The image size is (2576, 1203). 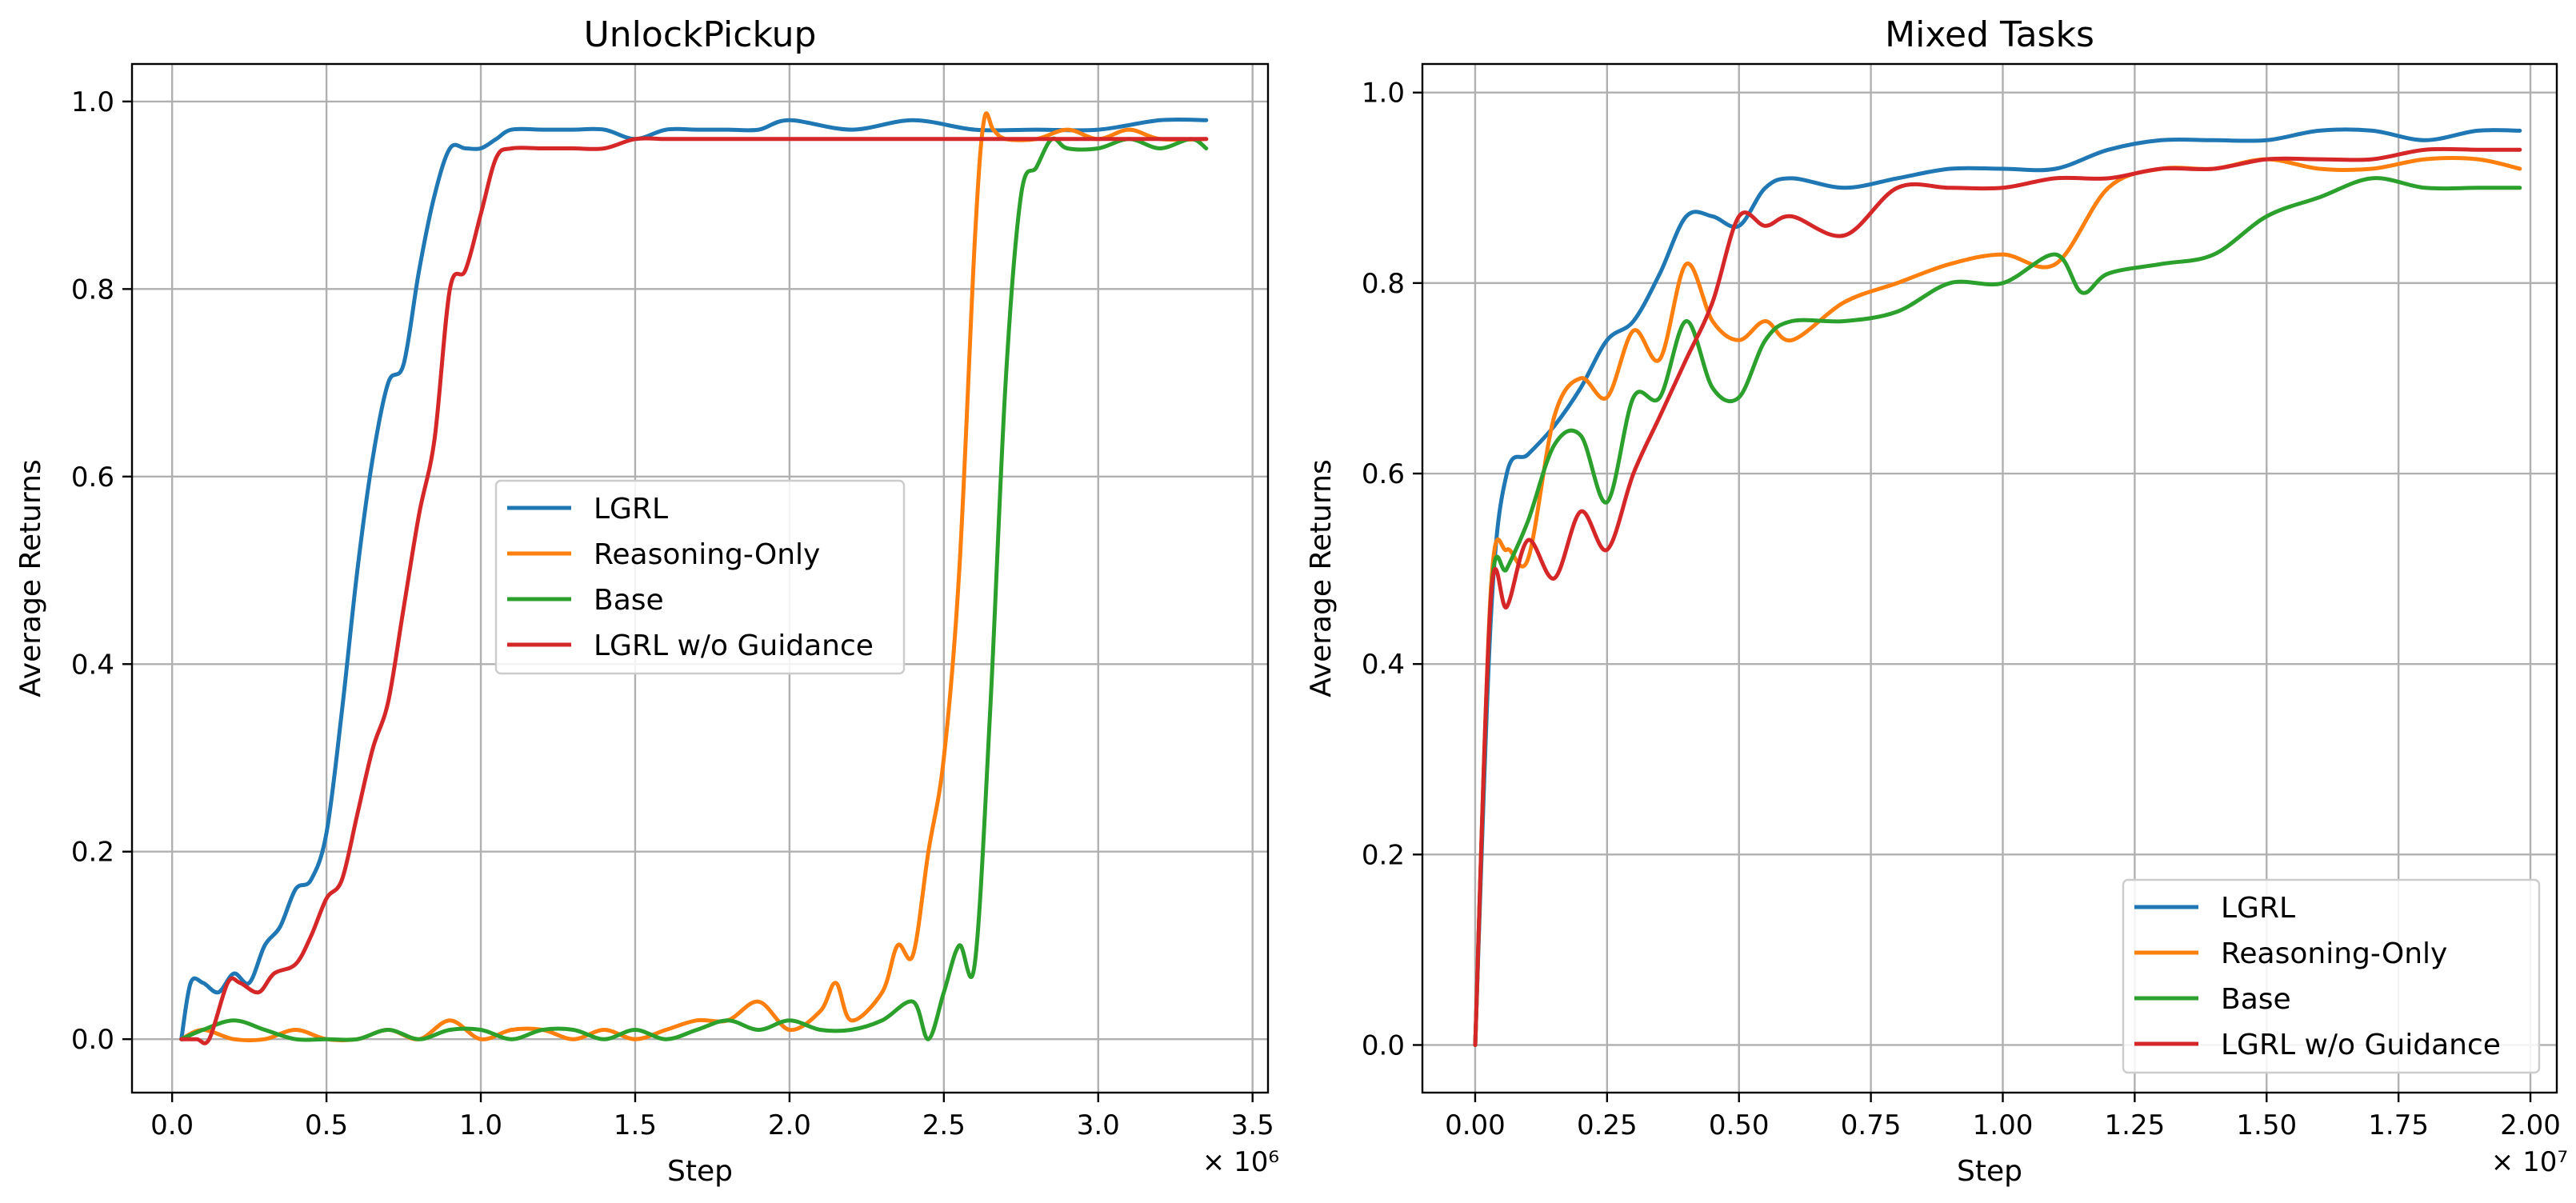 What do you see at coordinates (2135, 1125) in the screenshot?
I see `x-tick-label: 1.25` at bounding box center [2135, 1125].